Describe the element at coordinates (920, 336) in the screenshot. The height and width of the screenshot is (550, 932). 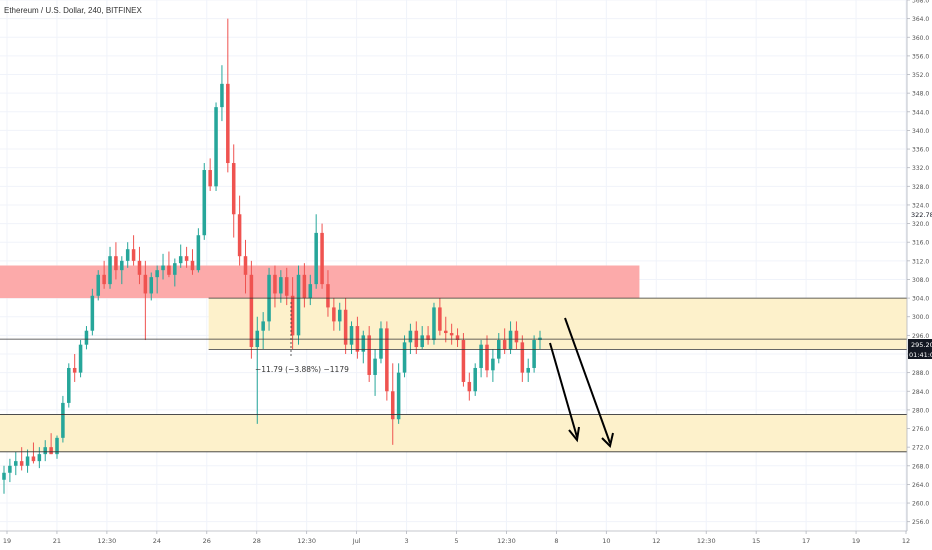
I see `y-tick-label: 296.0` at that location.